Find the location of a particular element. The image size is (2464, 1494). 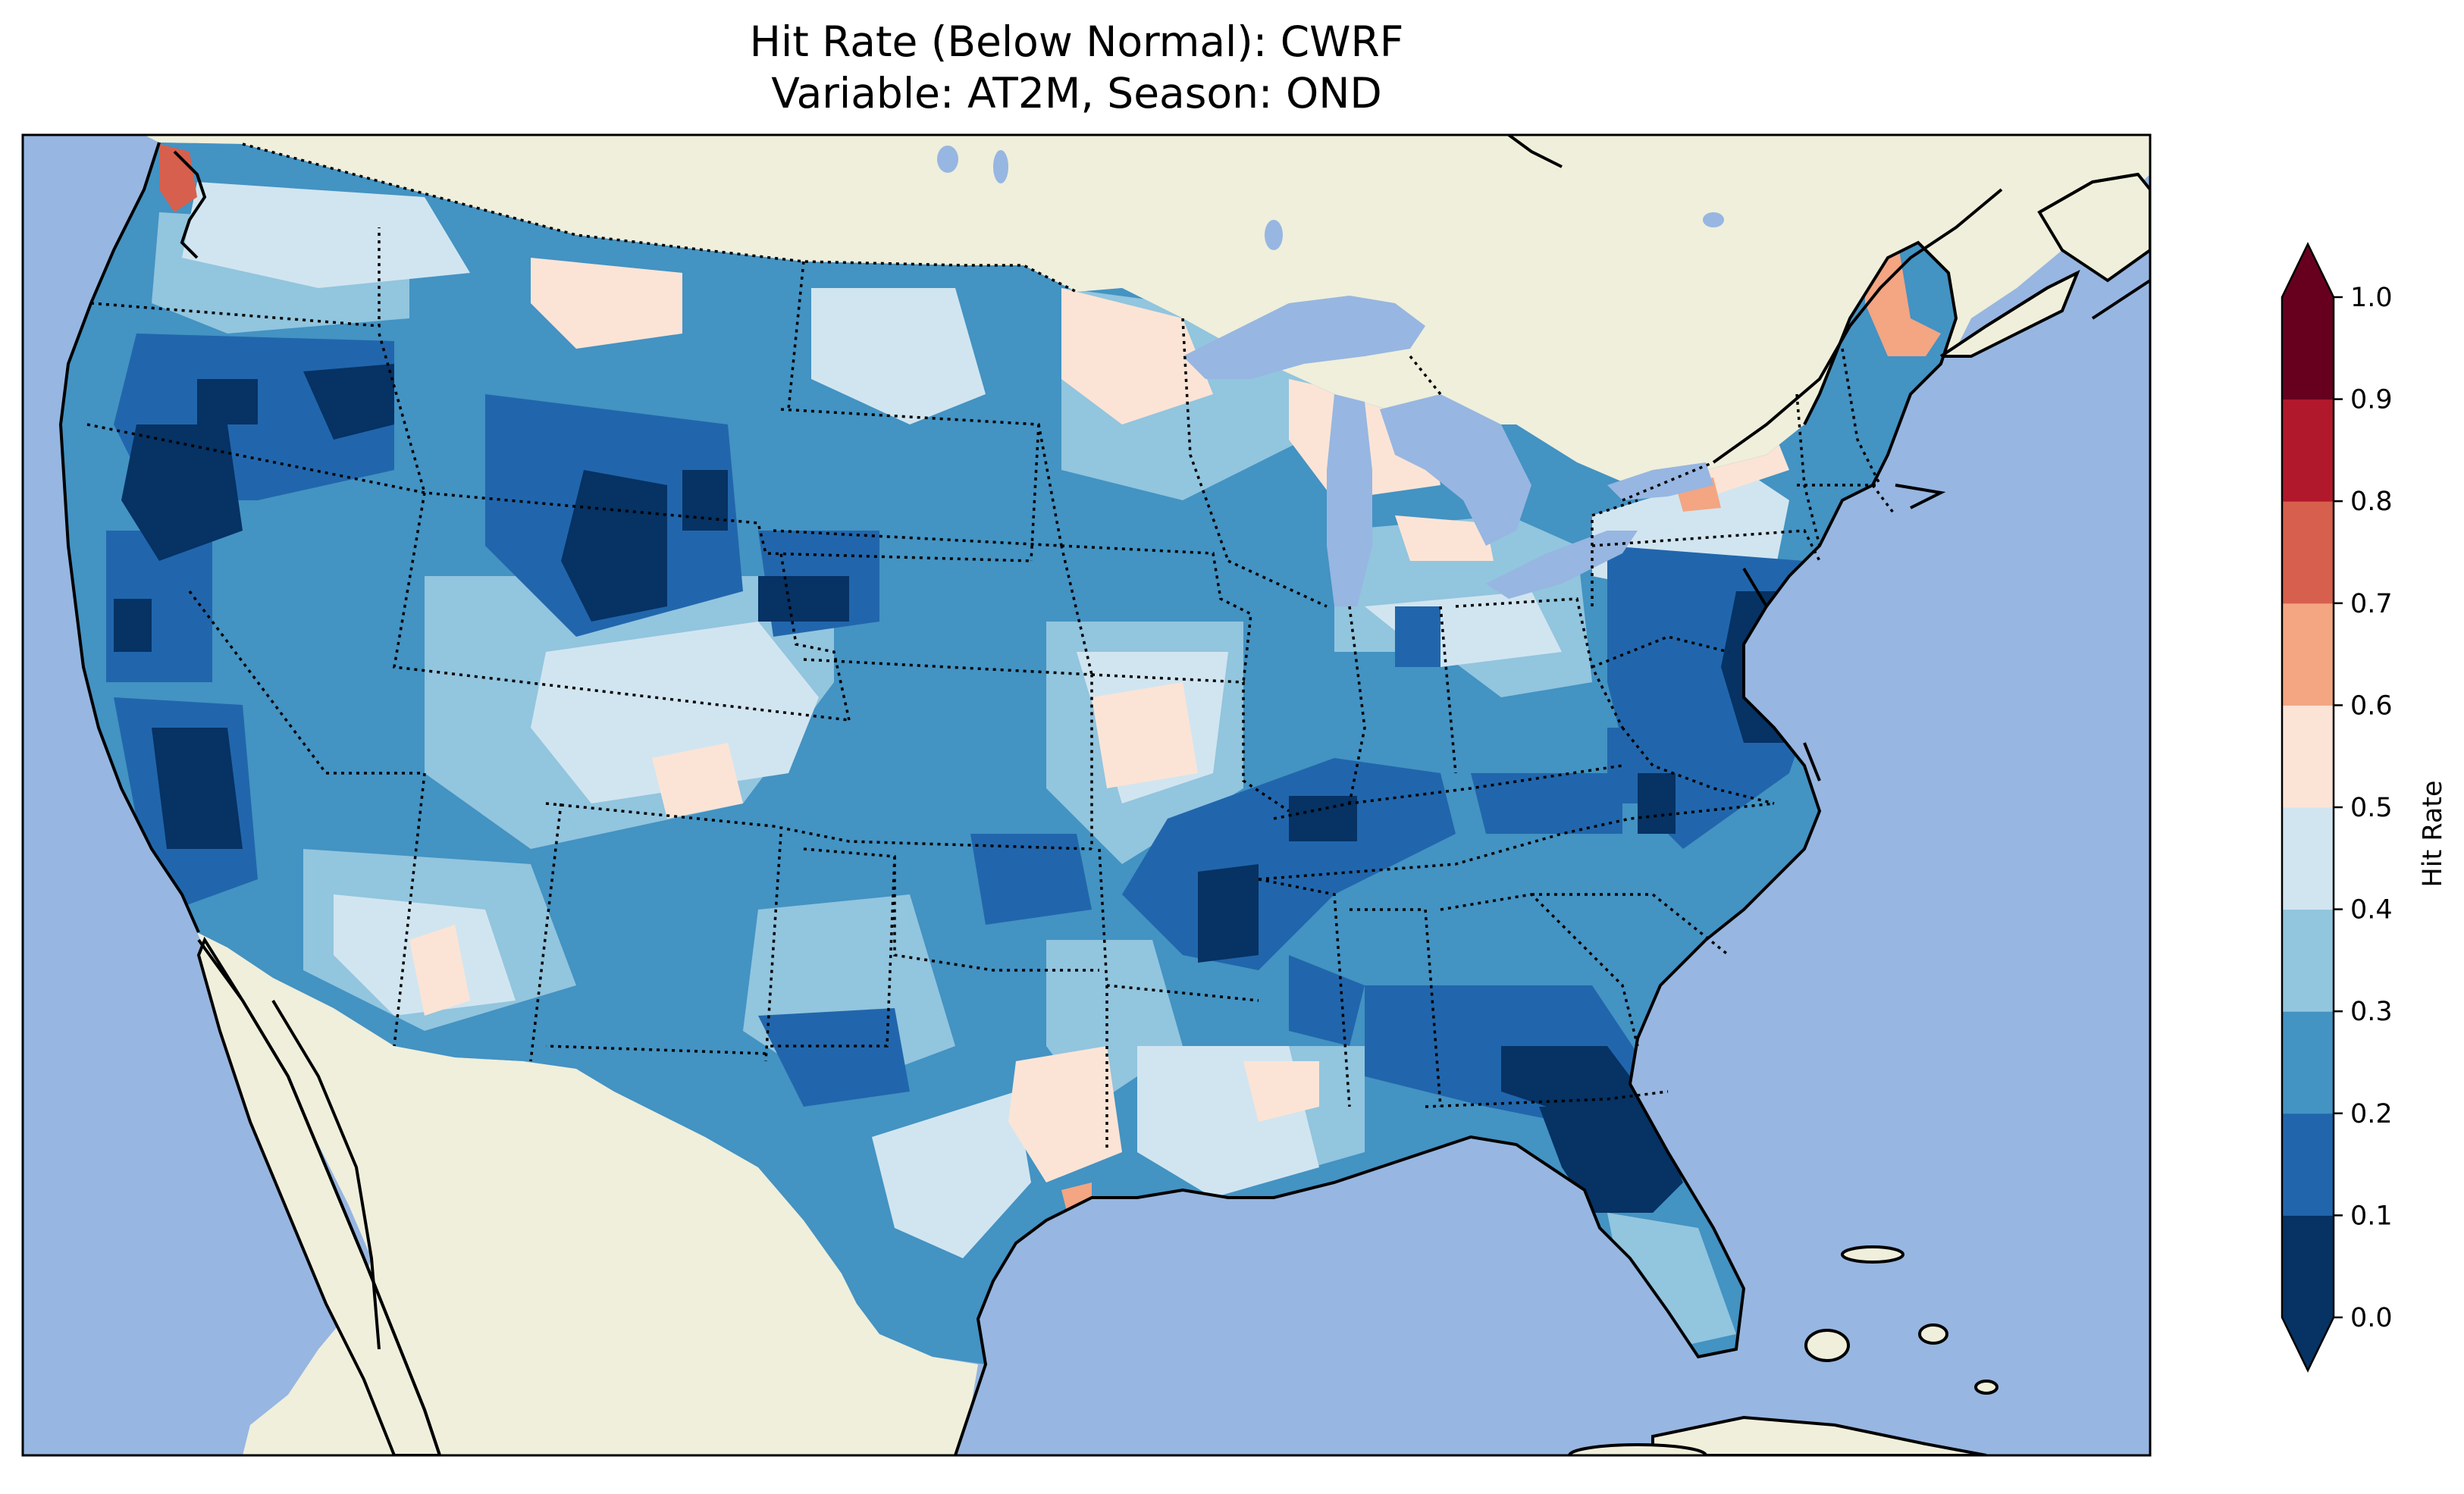

colorbar-tick-label: 0.8 is located at coordinates (2371, 502).